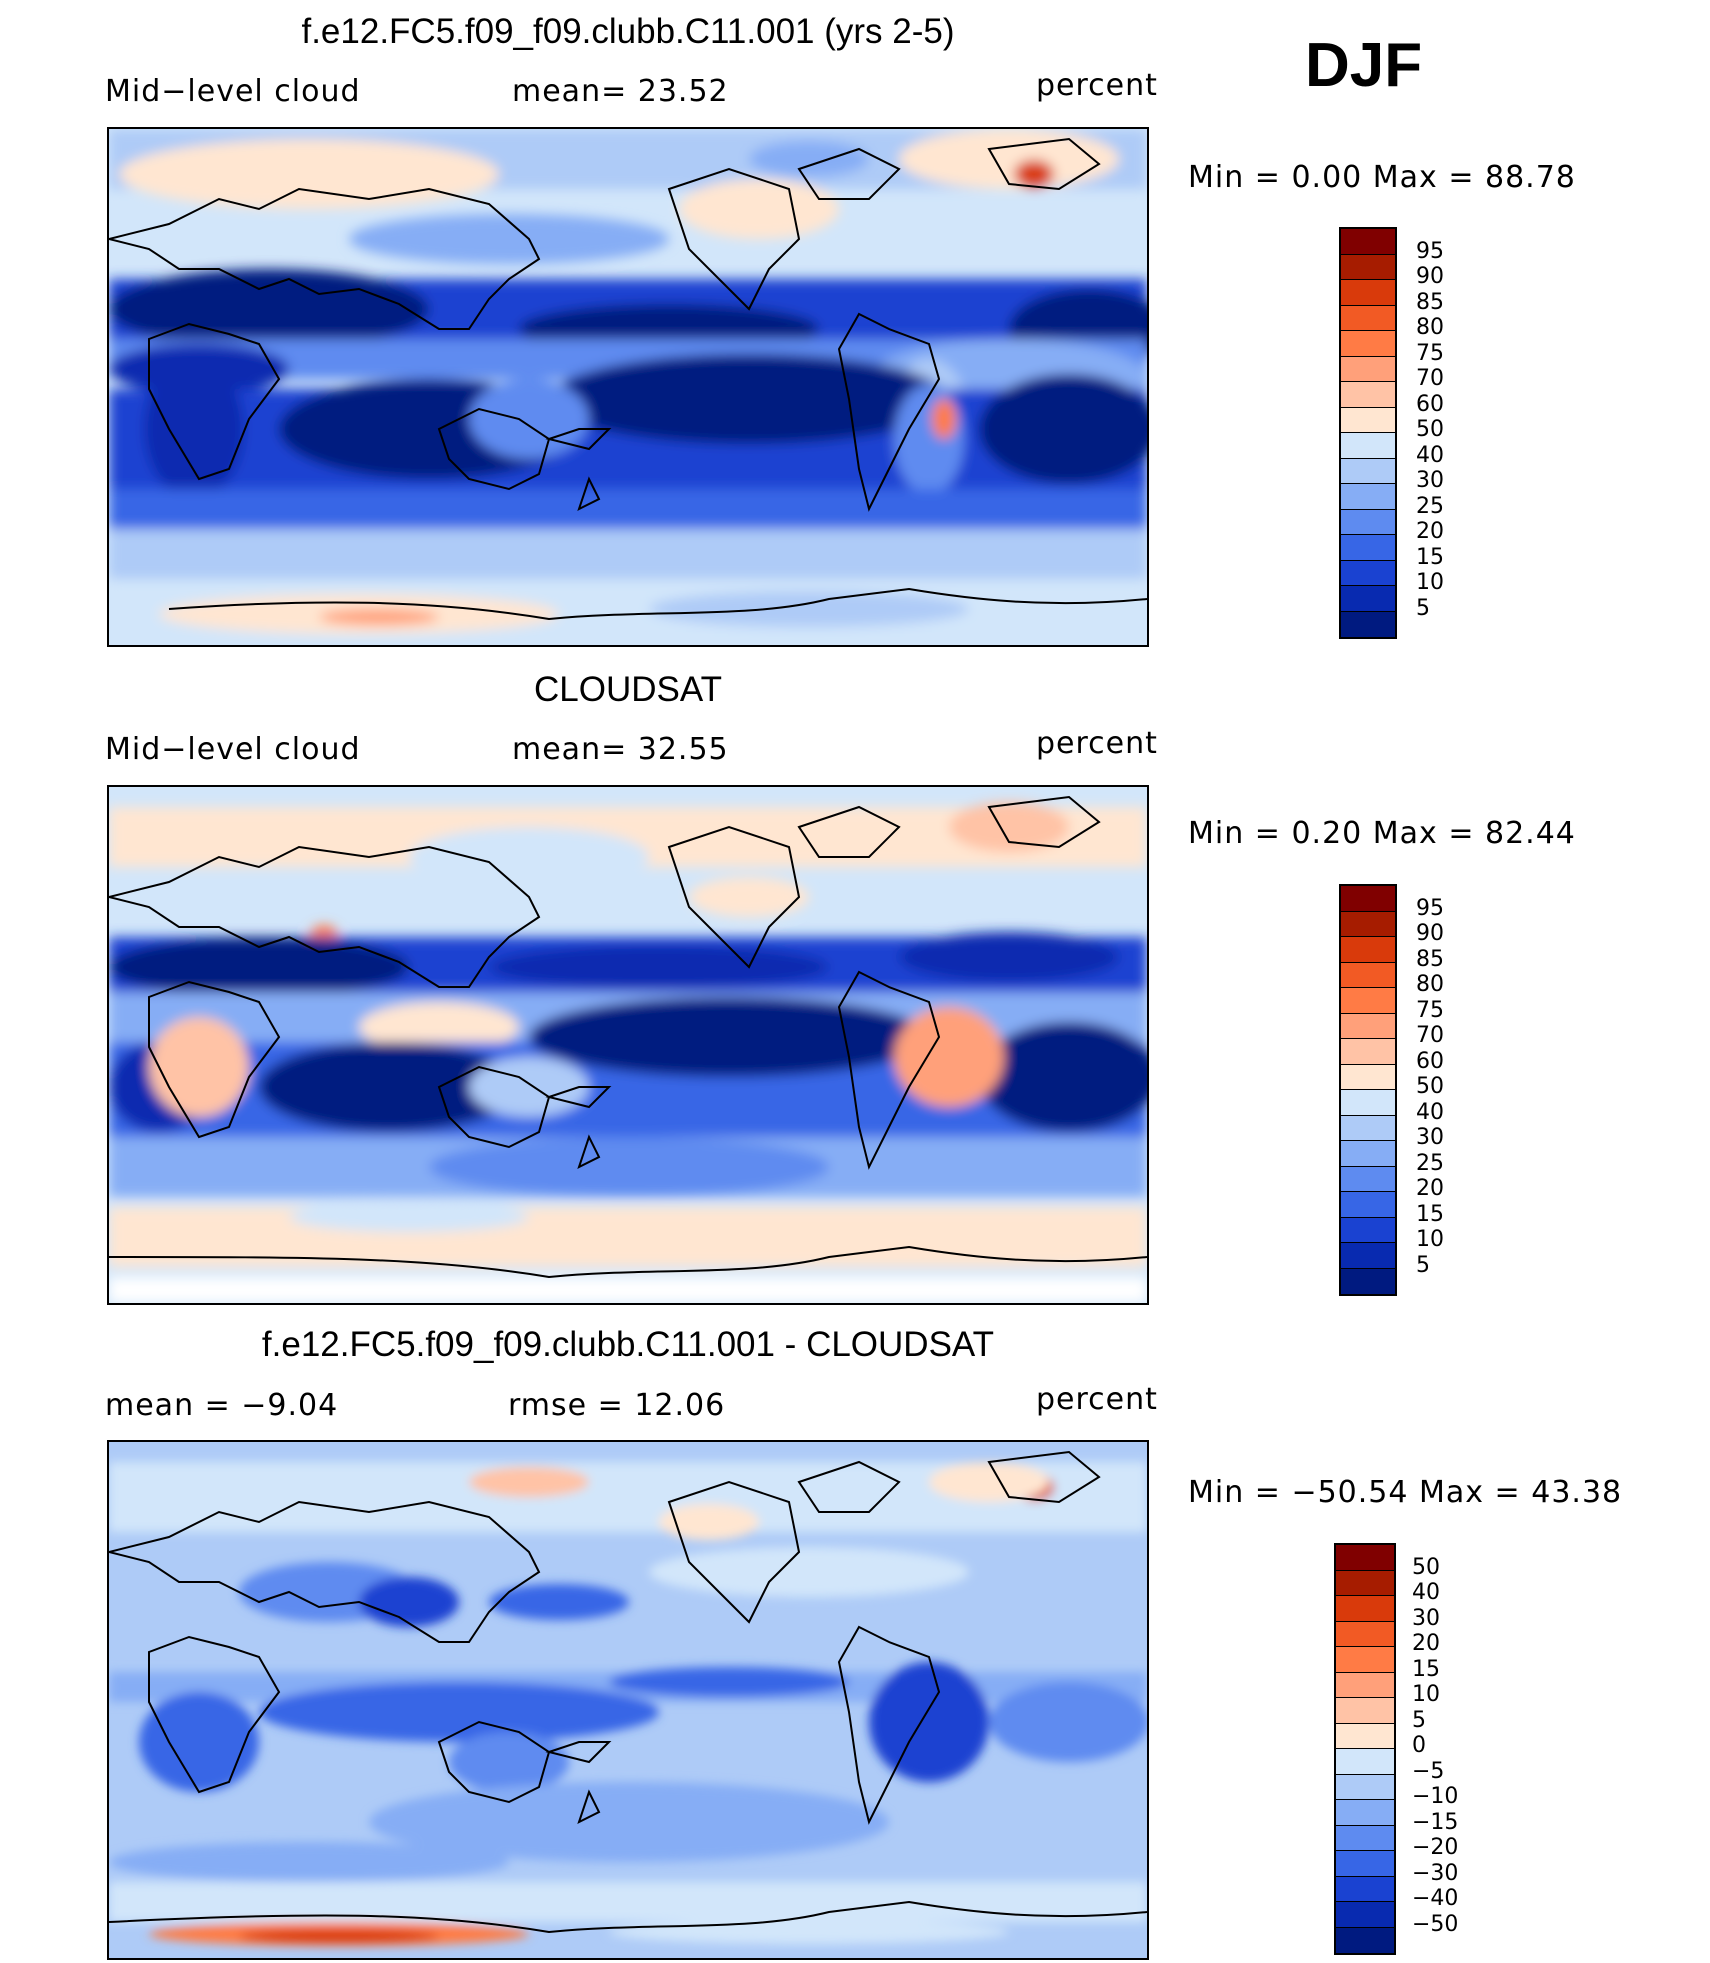  What do you see at coordinates (1430, 404) in the screenshot?
I see `colorbar-tick-label: 60` at bounding box center [1430, 404].